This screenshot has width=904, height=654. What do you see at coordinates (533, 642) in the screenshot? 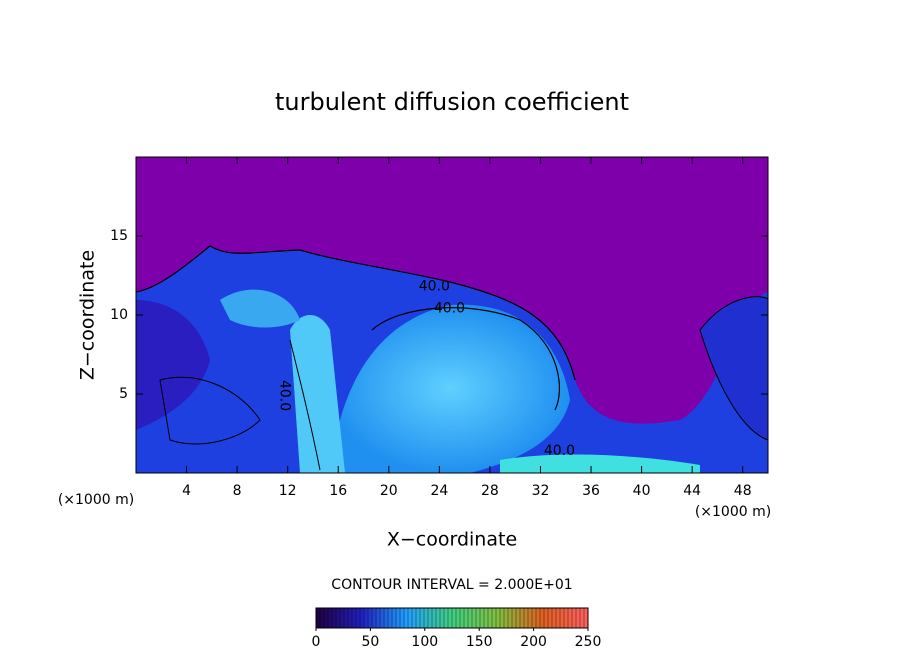
I see `colorbar-tick-label: 200` at bounding box center [533, 642].